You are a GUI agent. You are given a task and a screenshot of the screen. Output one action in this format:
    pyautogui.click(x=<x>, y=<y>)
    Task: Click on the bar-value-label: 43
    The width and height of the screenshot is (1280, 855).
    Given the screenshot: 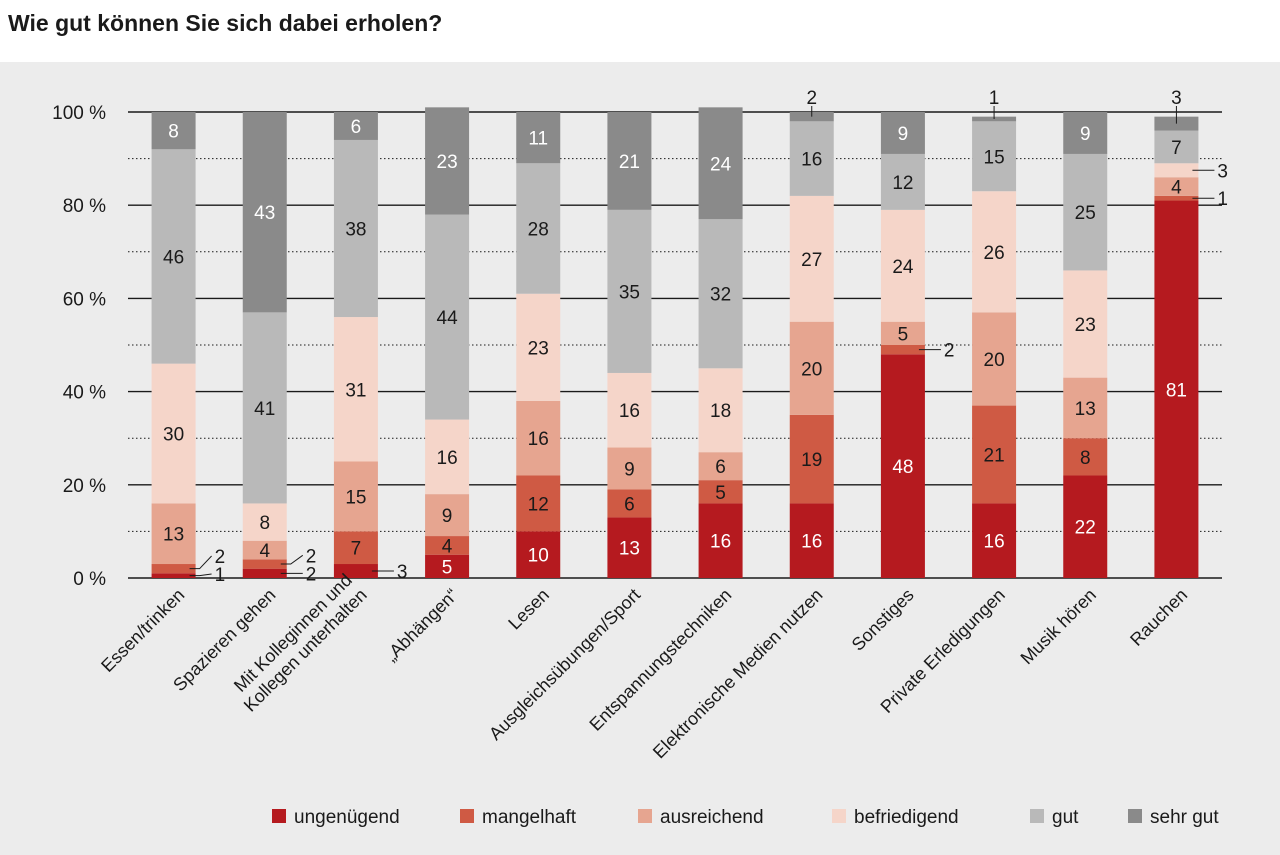 What is the action you would take?
    pyautogui.click(x=264, y=213)
    